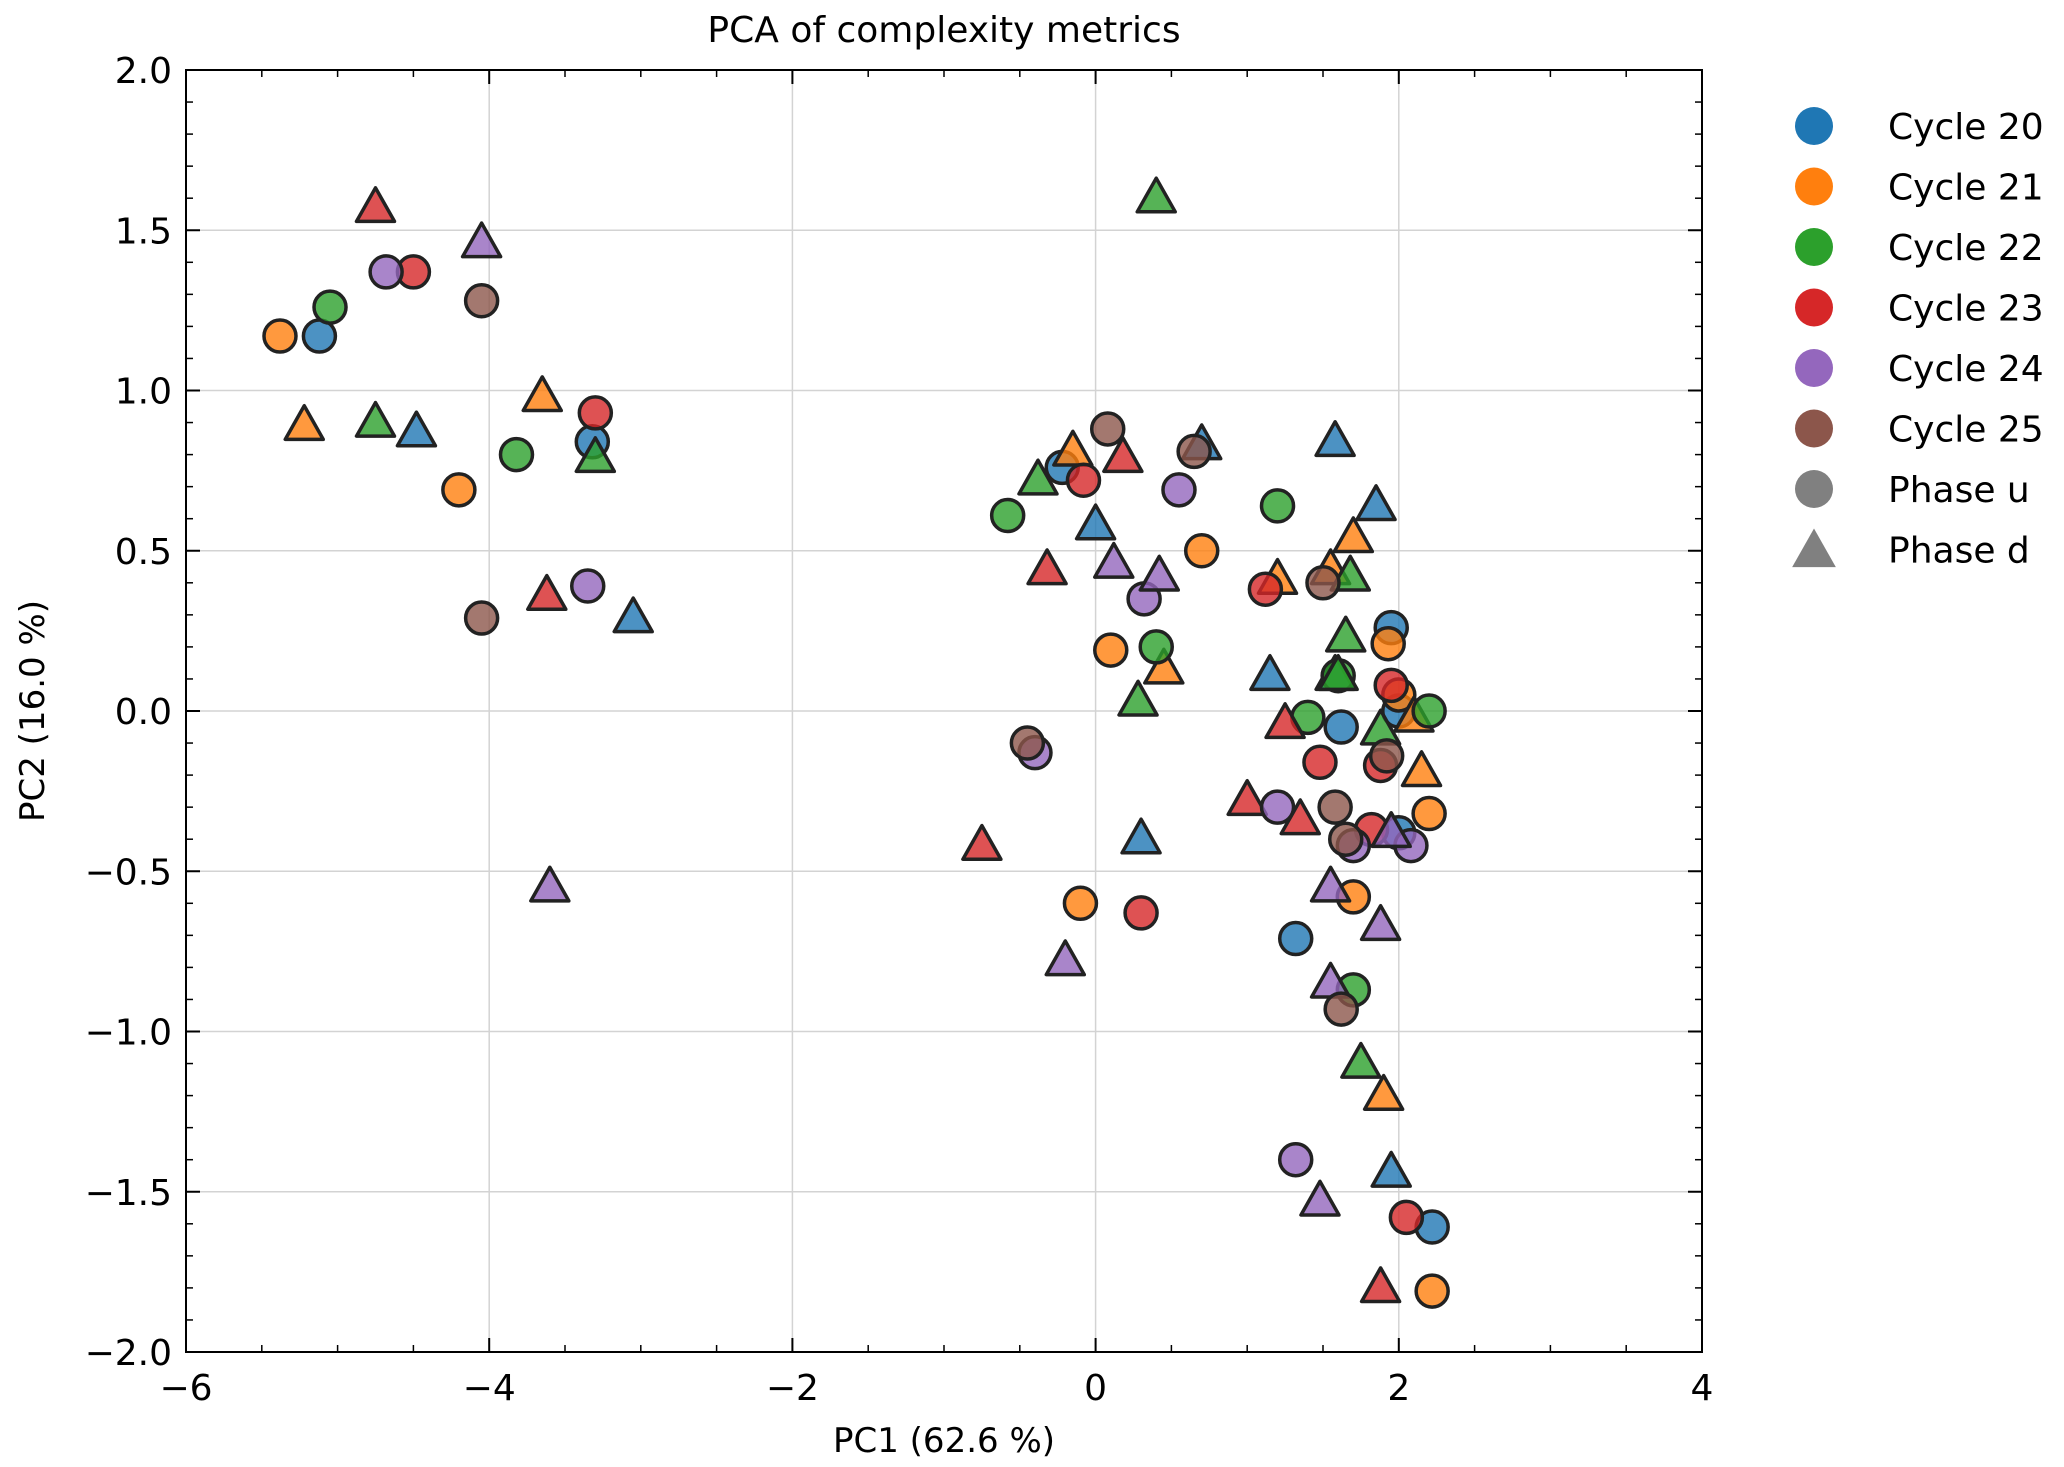 This screenshot has width=2064, height=1467. Describe the element at coordinates (792, 1388) in the screenshot. I see `x-tick-label: −2` at that location.